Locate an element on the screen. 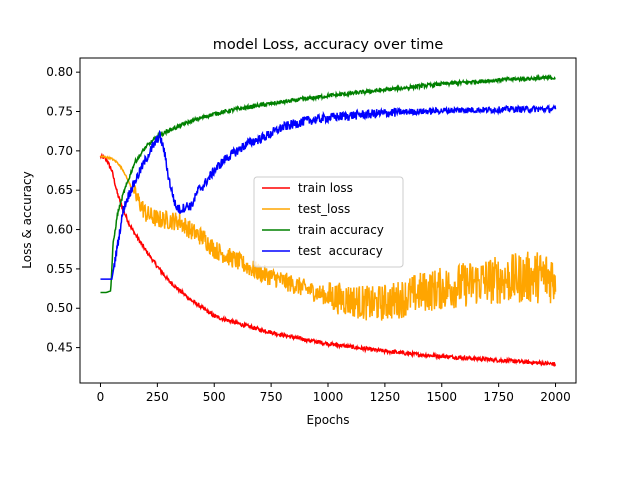 This screenshot has width=640, height=480. y-tick-label: 0.45 is located at coordinates (59, 348).